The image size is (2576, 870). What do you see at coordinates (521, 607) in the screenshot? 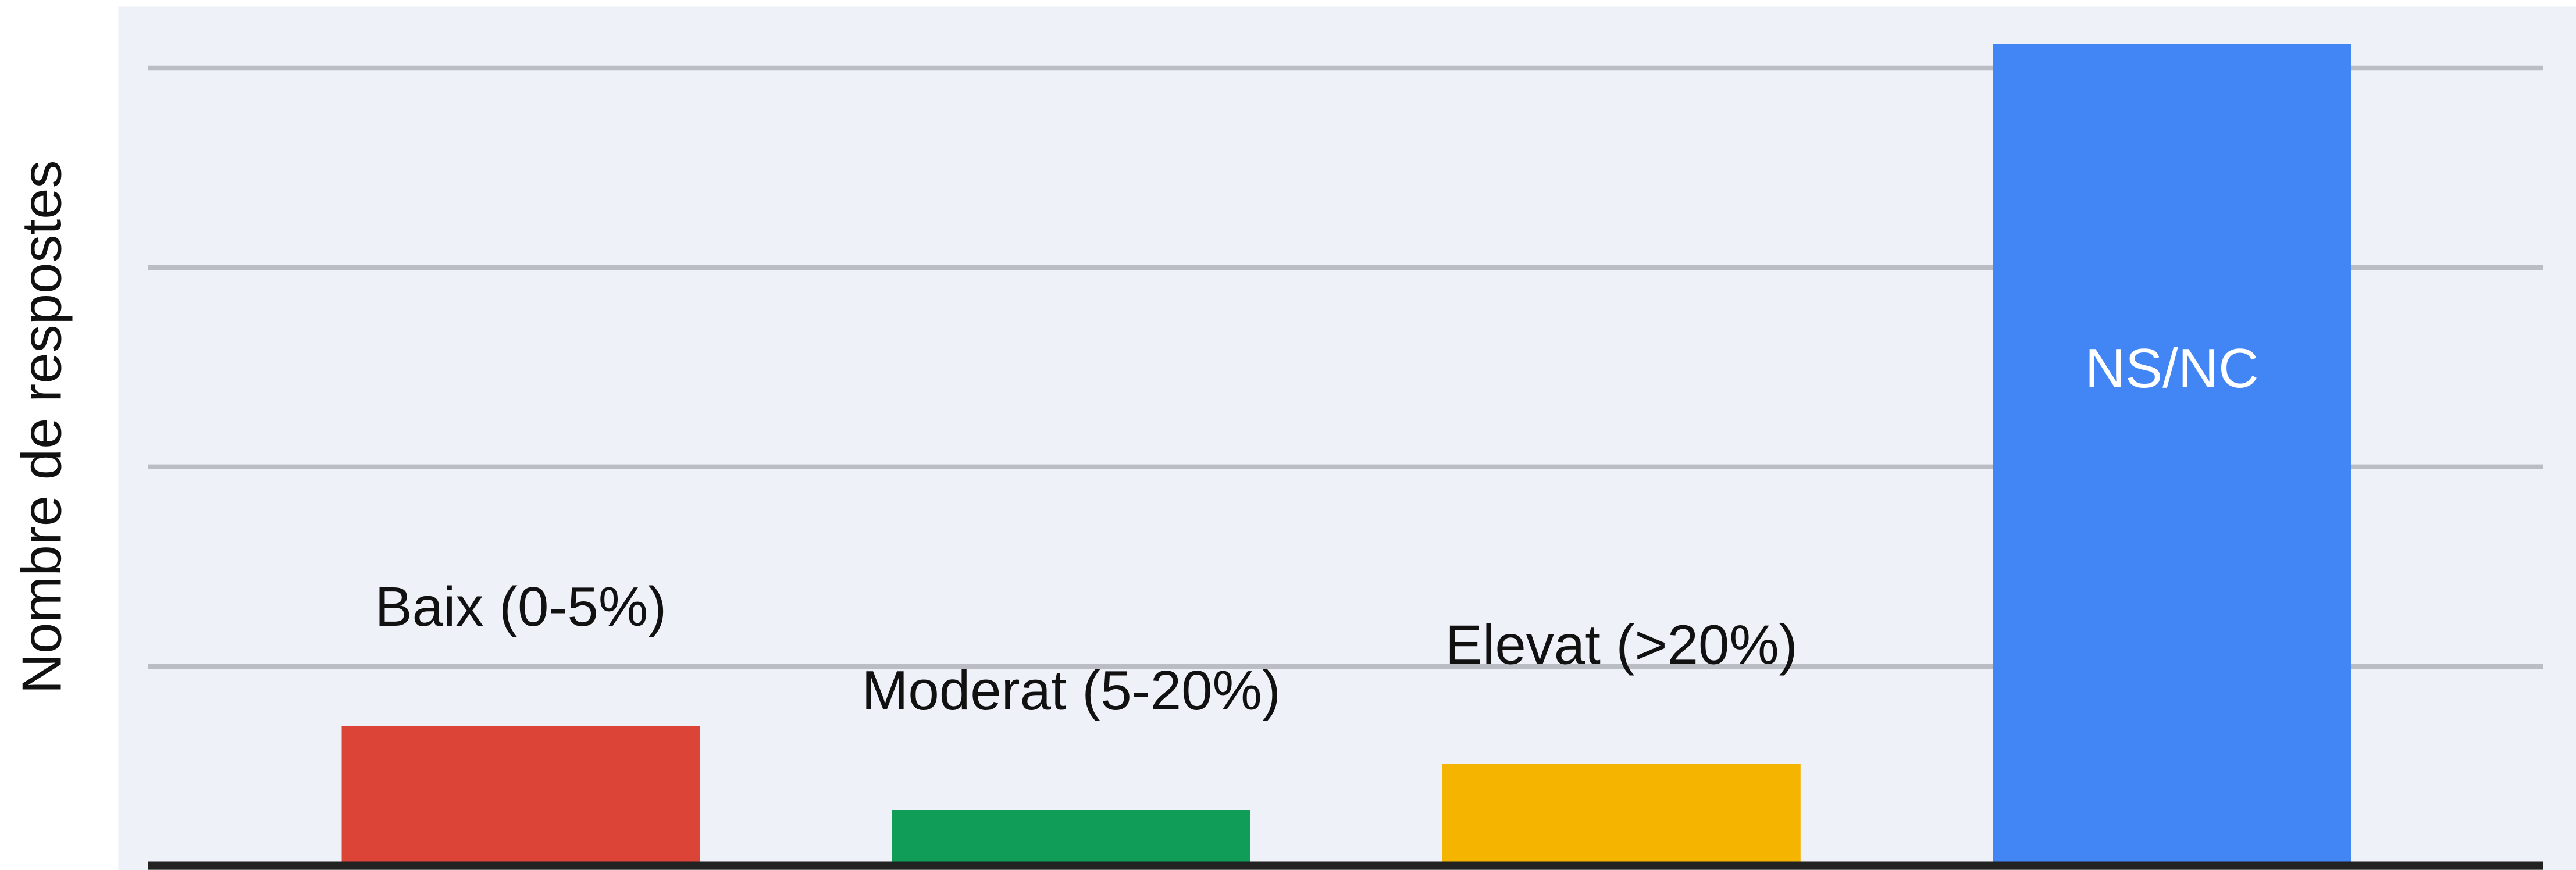
I see `bar-label: Baix (0-5%)` at bounding box center [521, 607].